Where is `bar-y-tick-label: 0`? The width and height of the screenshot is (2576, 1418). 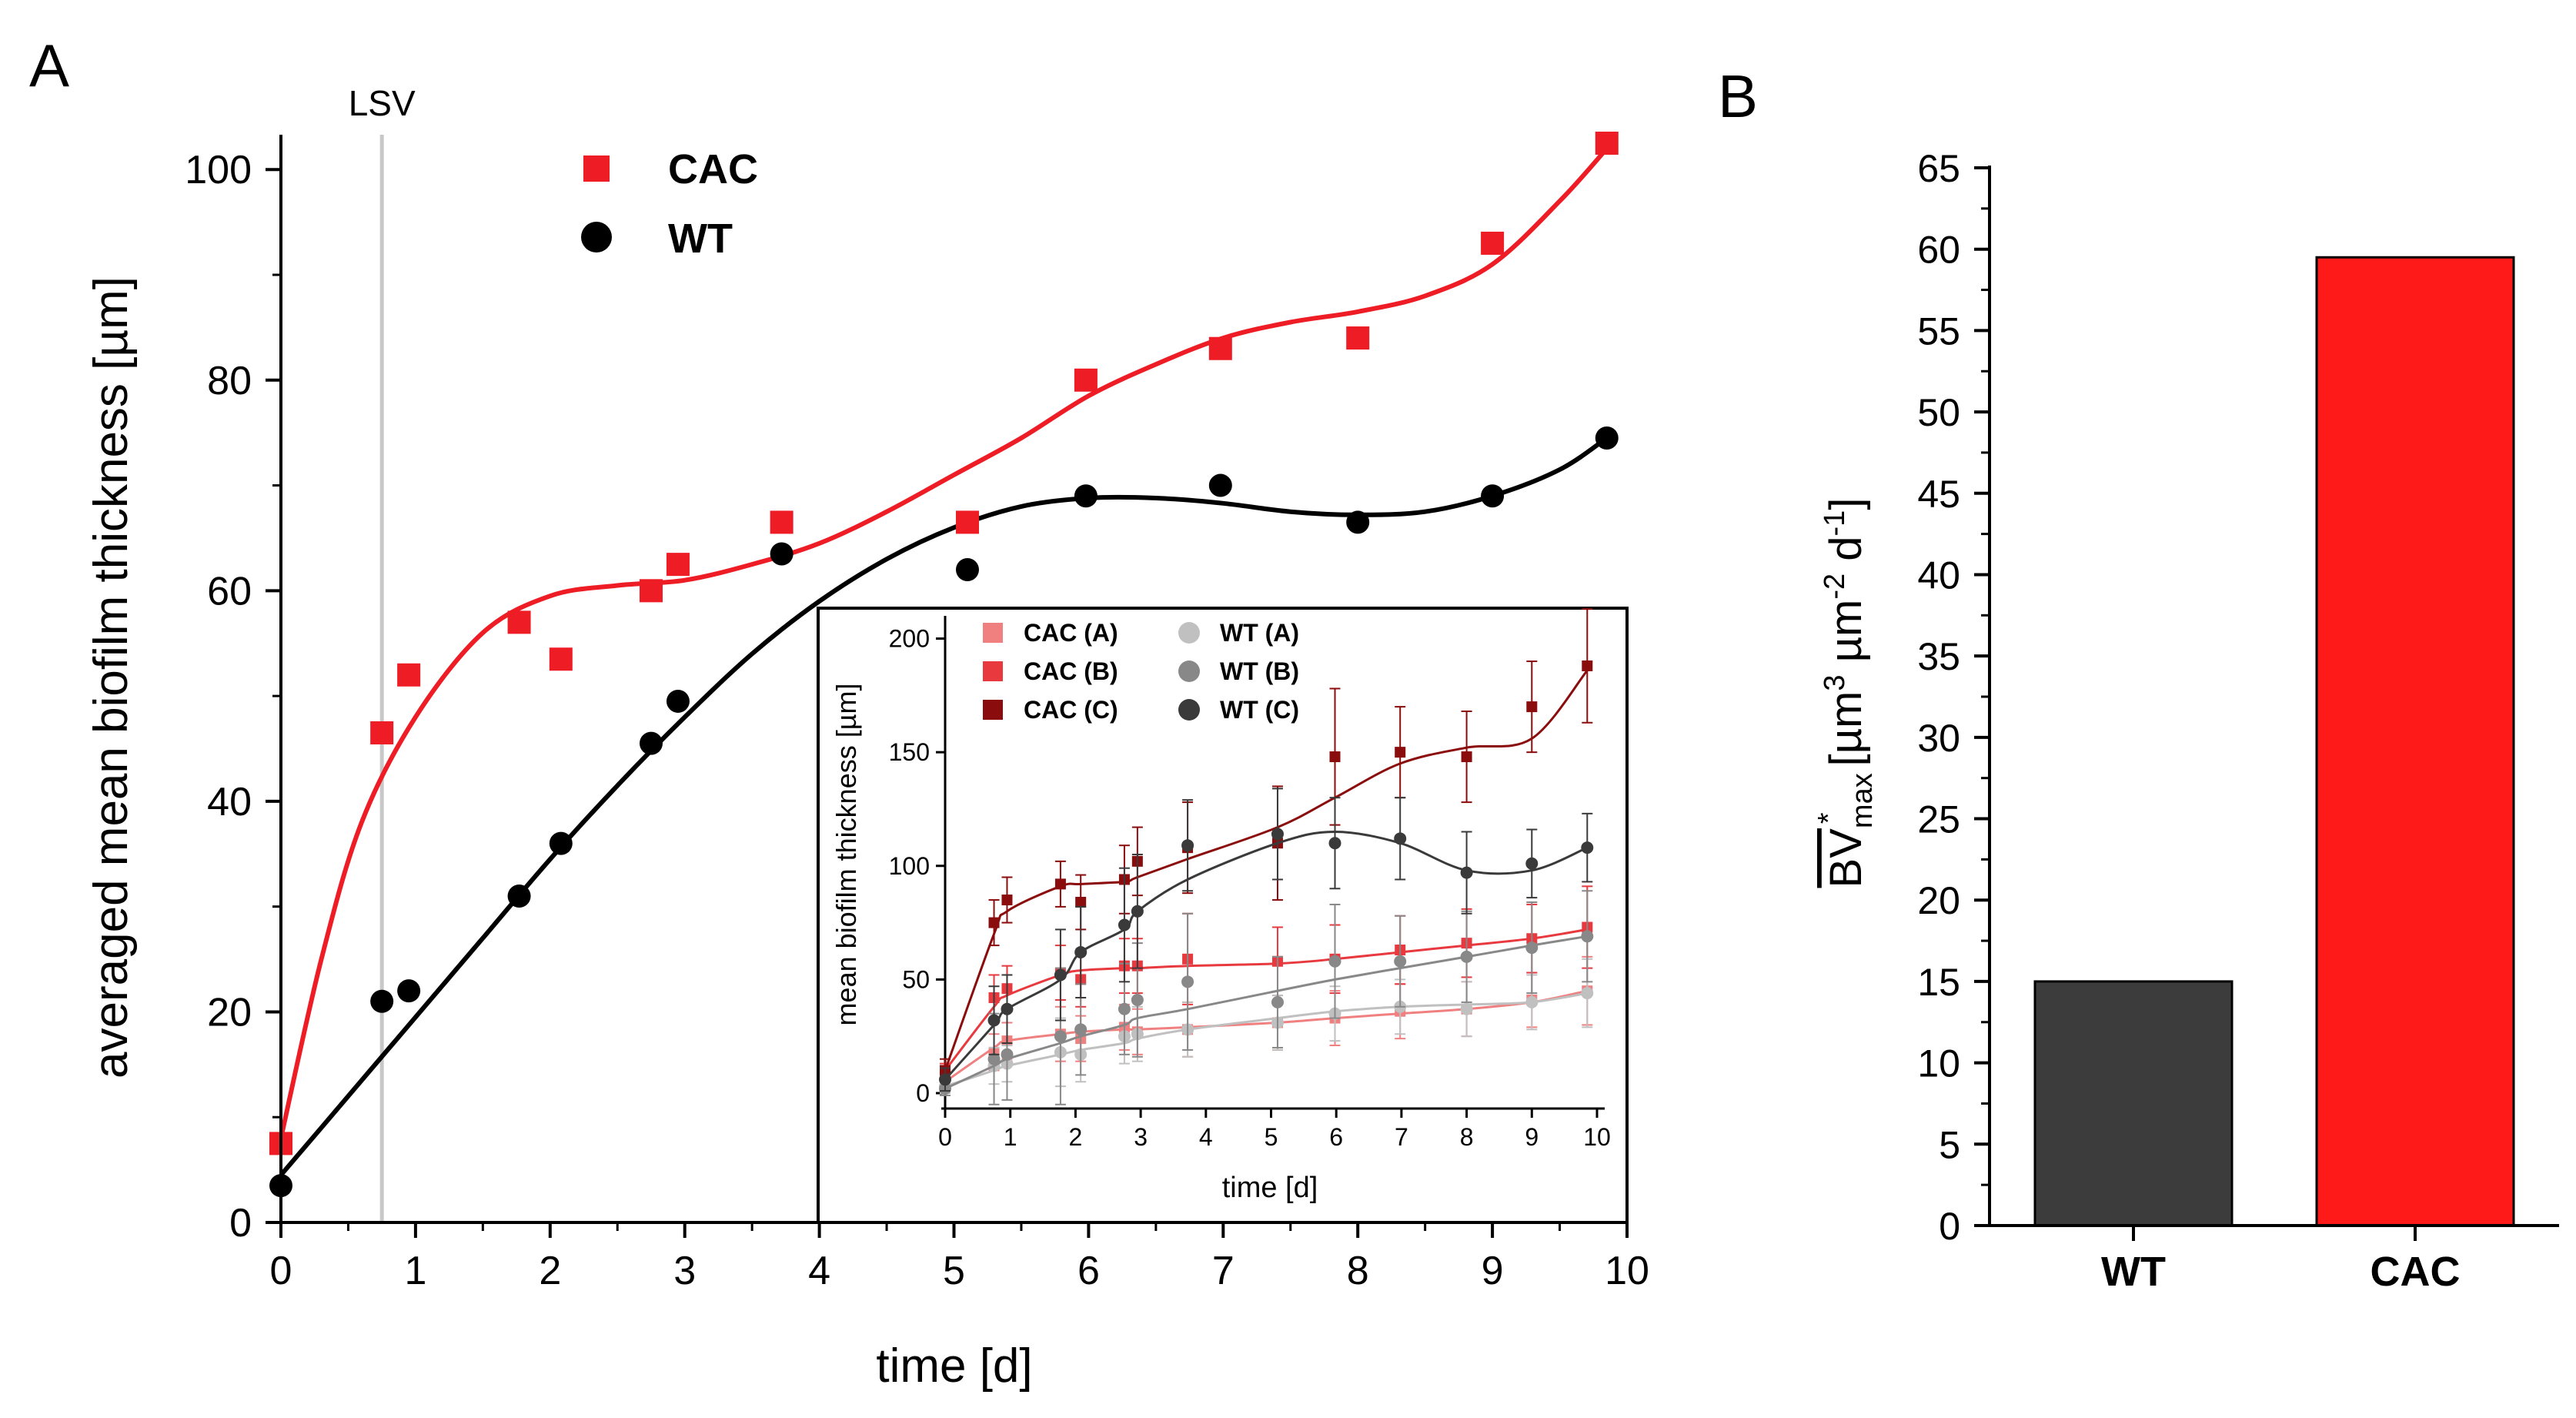 bar-y-tick-label: 0 is located at coordinates (1949, 1226).